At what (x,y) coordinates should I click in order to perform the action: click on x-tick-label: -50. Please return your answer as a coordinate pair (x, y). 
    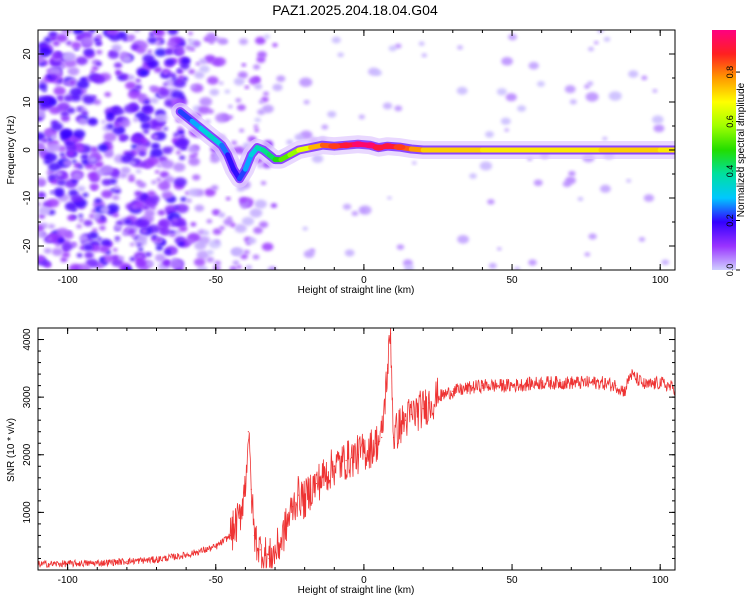
    Looking at the image, I should click on (216, 580).